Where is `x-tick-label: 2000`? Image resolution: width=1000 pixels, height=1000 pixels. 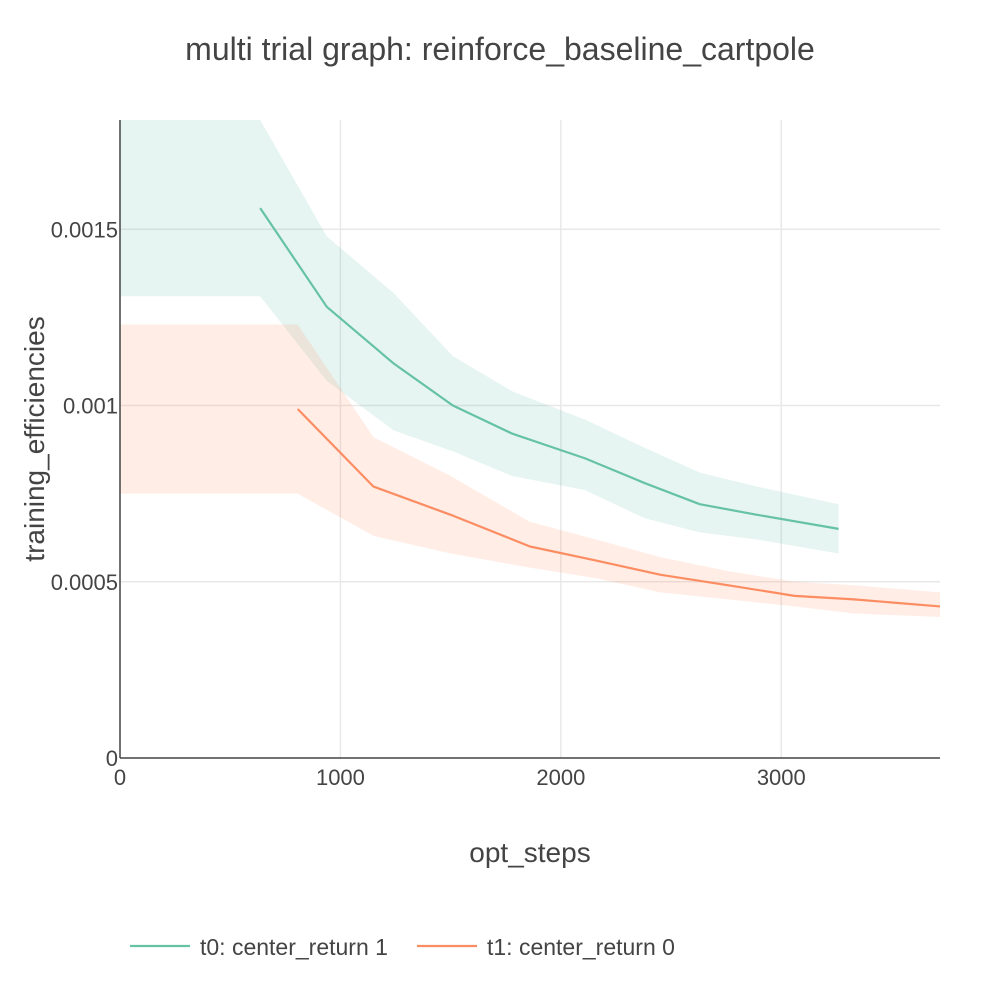
x-tick-label: 2000 is located at coordinates (560, 777).